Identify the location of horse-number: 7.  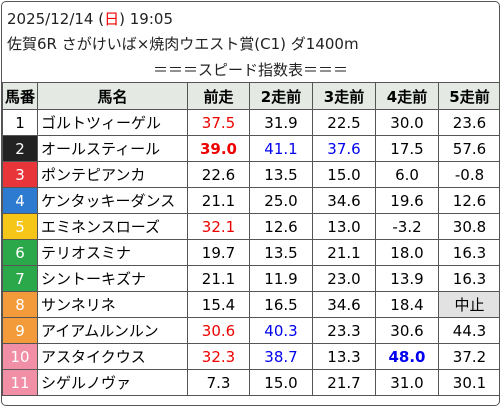
(20, 278).